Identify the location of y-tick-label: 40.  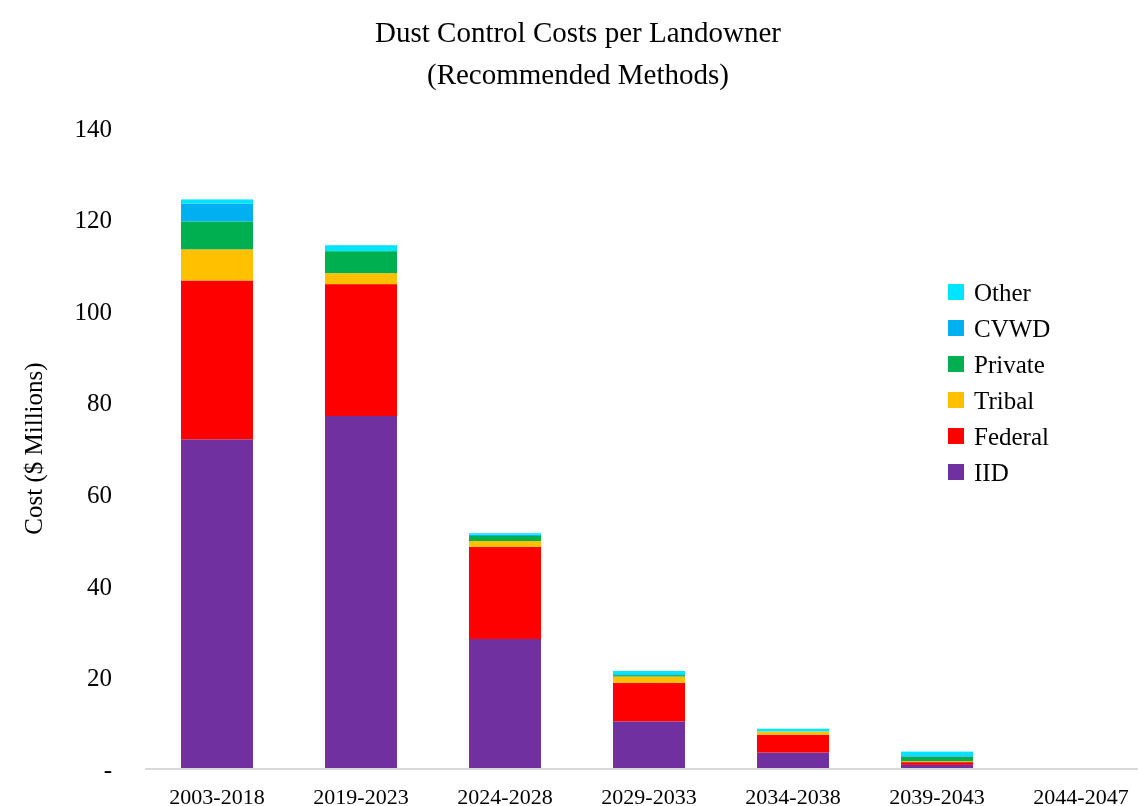
(99, 586).